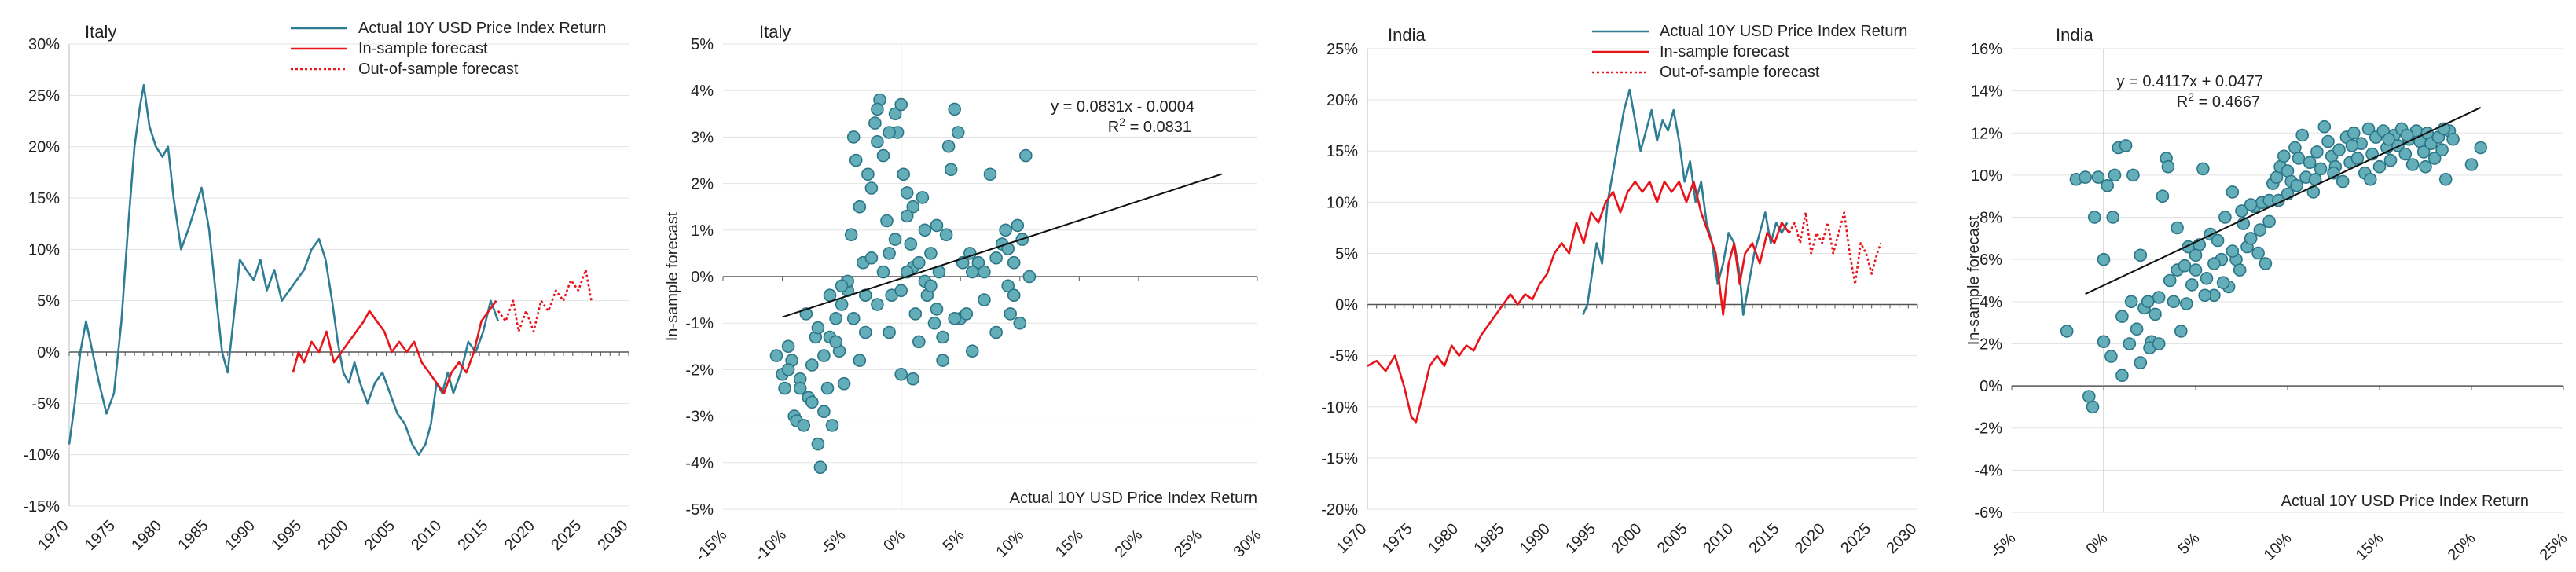 Image resolution: width=2576 pixels, height=572 pixels. I want to click on italy-scatter-ytick-label: 5%, so click(702, 44).